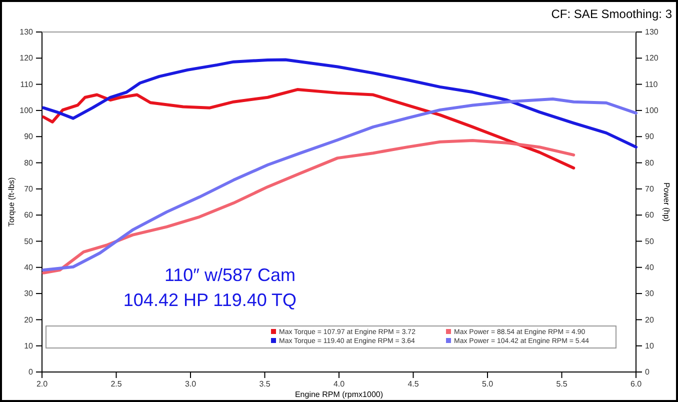  I want to click on y-tick-label: 0, so click(31, 372).